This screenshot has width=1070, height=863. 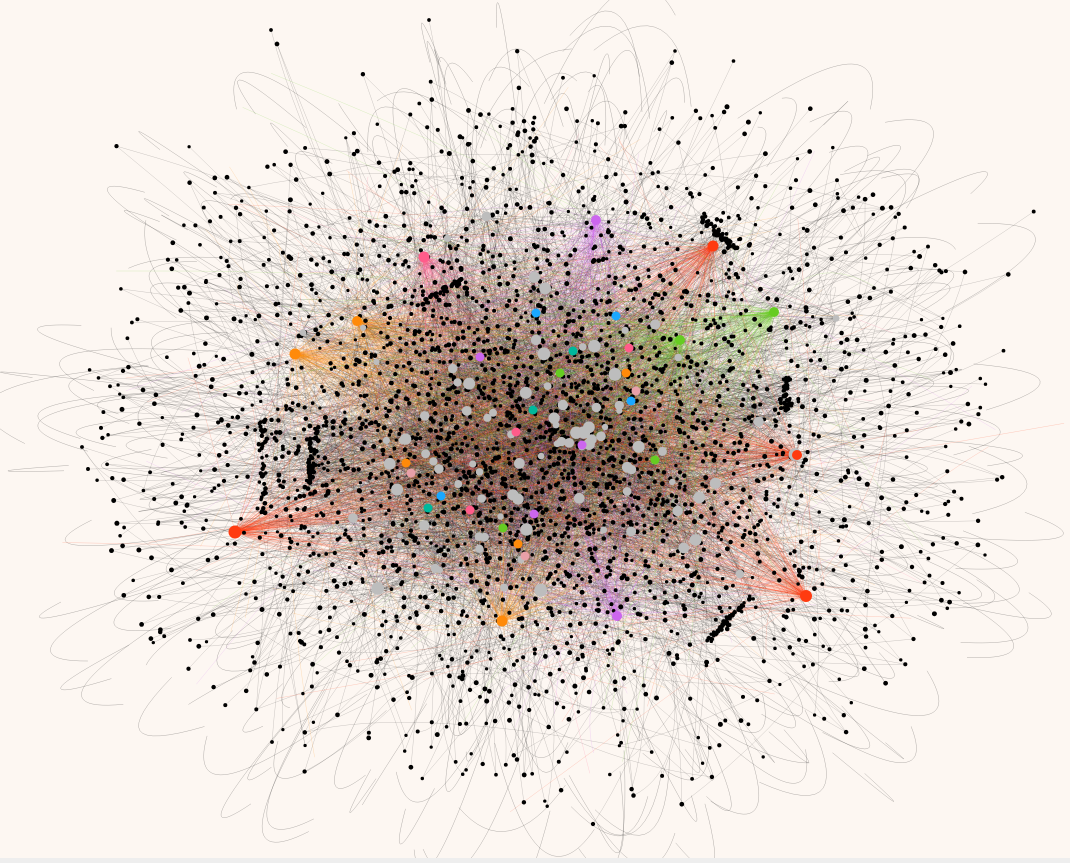 I want to click on community-node, so click(x=582, y=445).